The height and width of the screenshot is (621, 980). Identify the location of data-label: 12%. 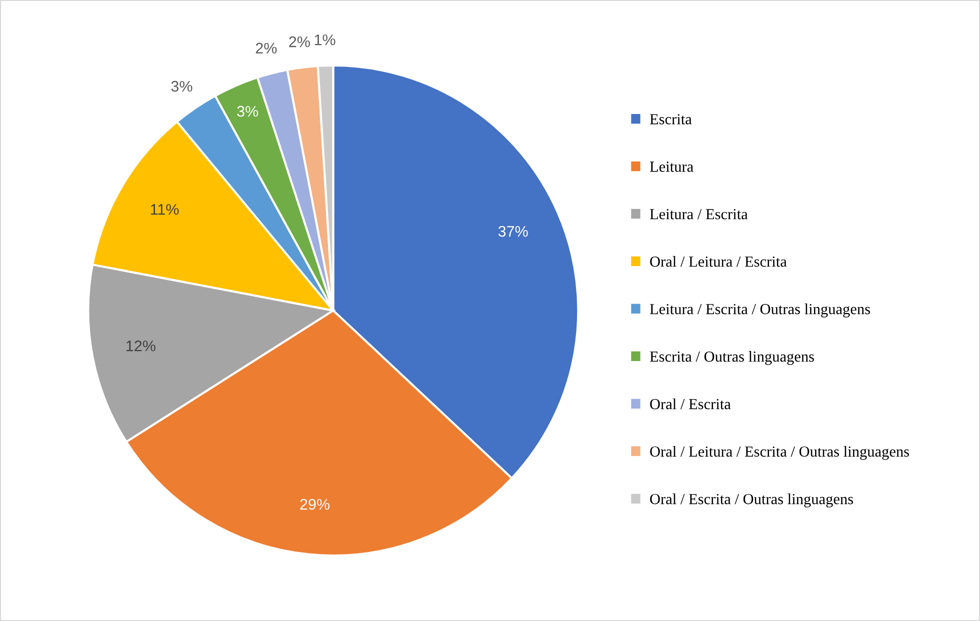
(141, 346).